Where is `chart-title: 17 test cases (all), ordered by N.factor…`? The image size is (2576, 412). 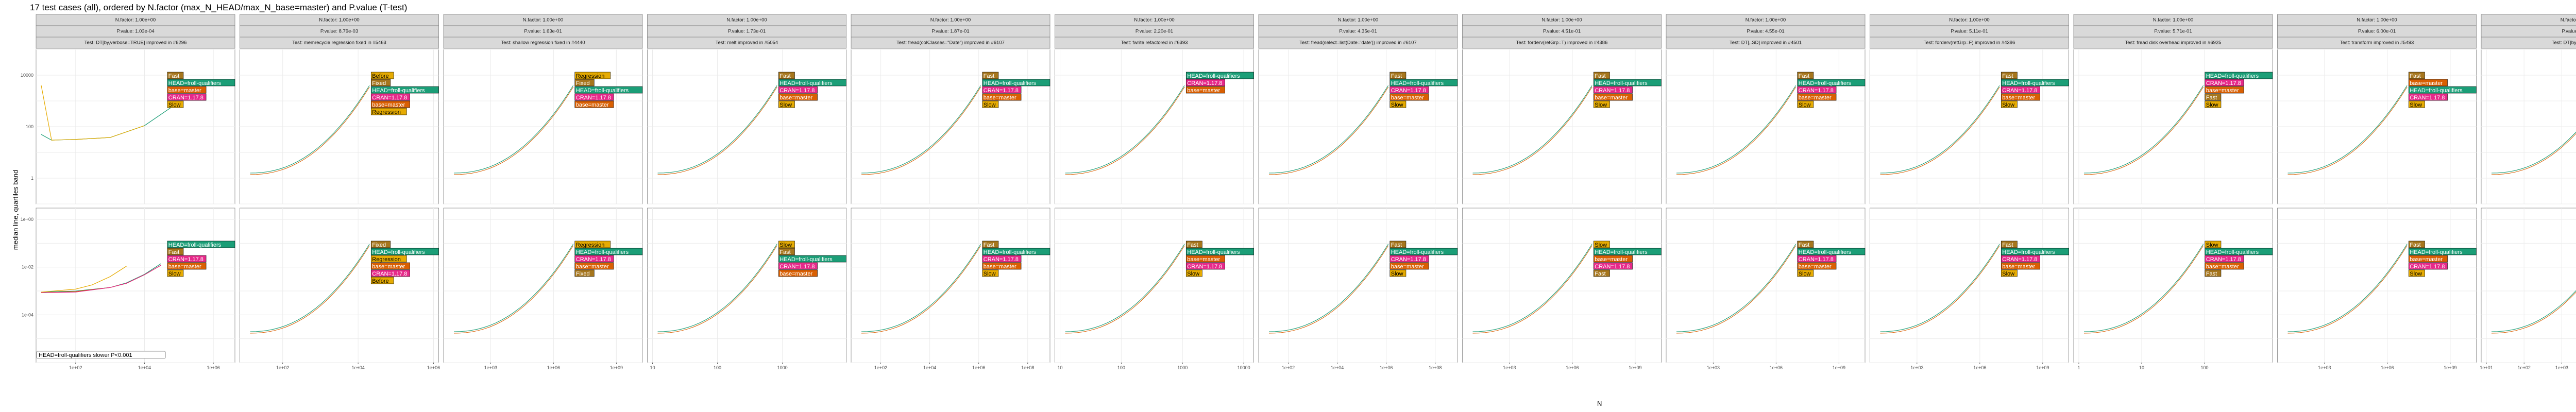 chart-title: 17 test cases (all), ordered by N.factor… is located at coordinates (219, 8).